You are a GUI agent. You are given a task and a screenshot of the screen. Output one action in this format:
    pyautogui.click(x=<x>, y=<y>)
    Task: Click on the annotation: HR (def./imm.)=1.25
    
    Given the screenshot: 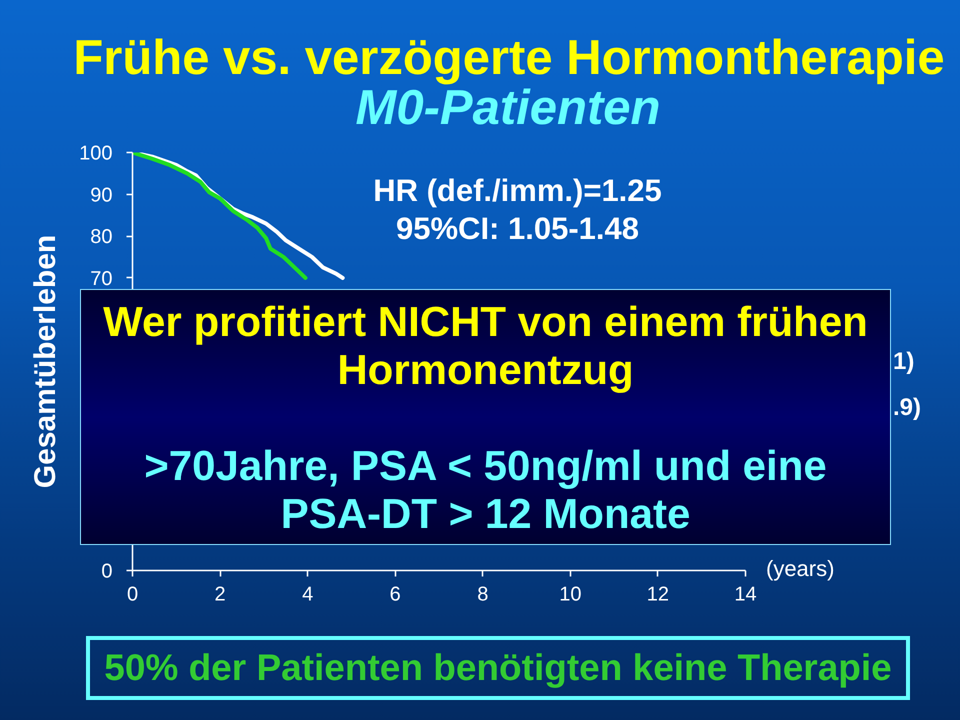 What is the action you would take?
    pyautogui.click(x=517, y=190)
    